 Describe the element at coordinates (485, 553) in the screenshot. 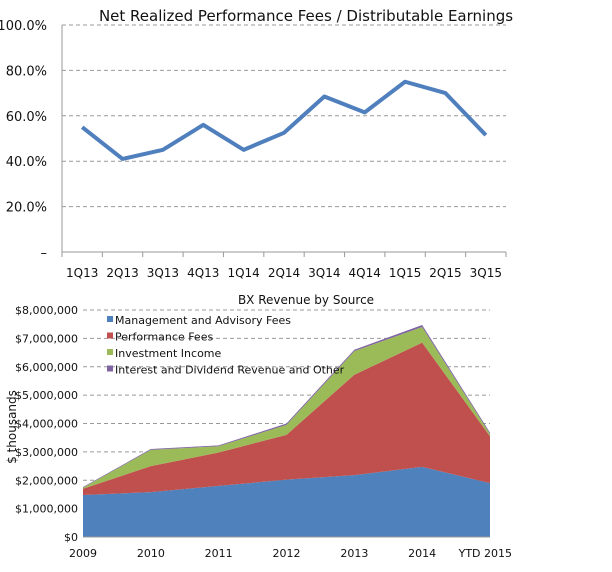

I see `x-tick-label: YTD 2015` at that location.